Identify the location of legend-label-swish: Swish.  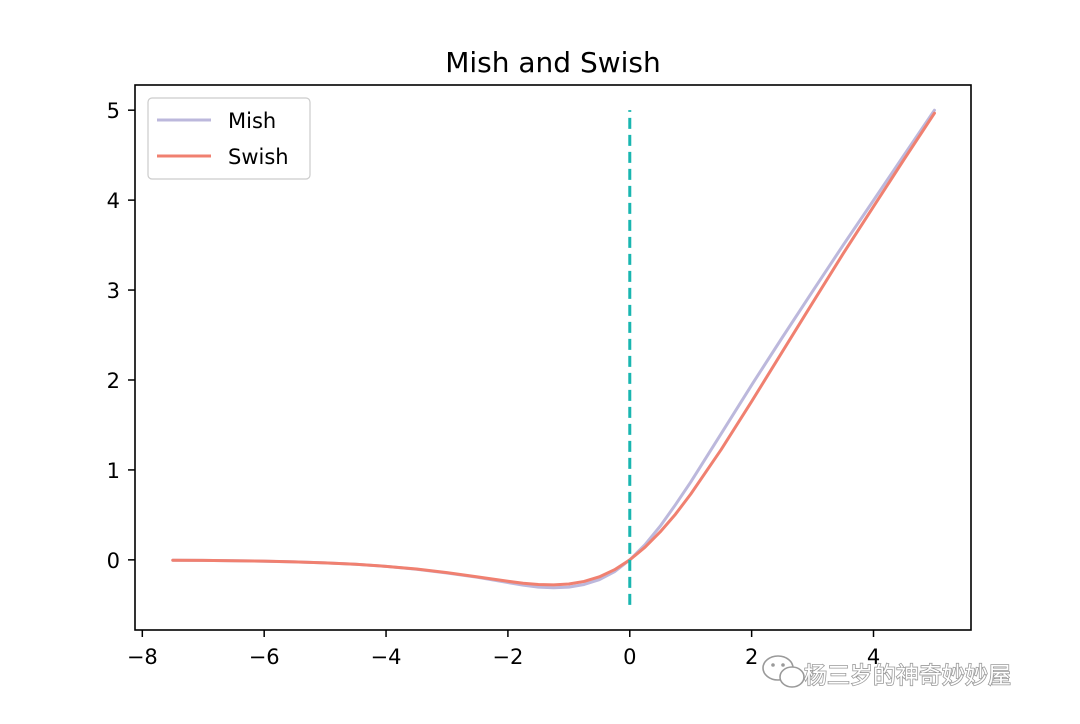
(258, 157).